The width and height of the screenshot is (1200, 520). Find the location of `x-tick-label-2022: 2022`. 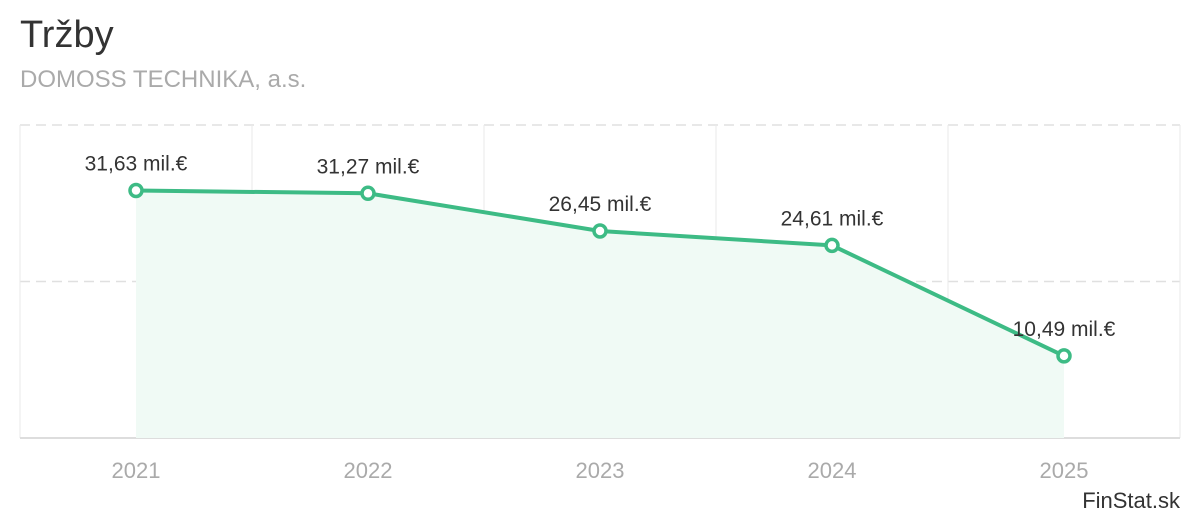

x-tick-label-2022: 2022 is located at coordinates (368, 470).